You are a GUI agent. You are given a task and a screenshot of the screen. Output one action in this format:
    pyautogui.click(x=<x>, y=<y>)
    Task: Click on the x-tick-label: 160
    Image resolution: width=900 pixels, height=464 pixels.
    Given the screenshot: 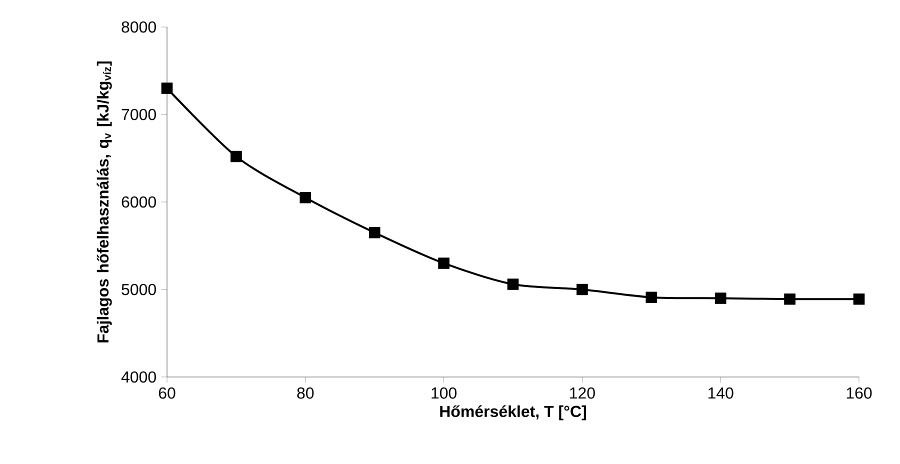 What is the action you would take?
    pyautogui.click(x=859, y=393)
    